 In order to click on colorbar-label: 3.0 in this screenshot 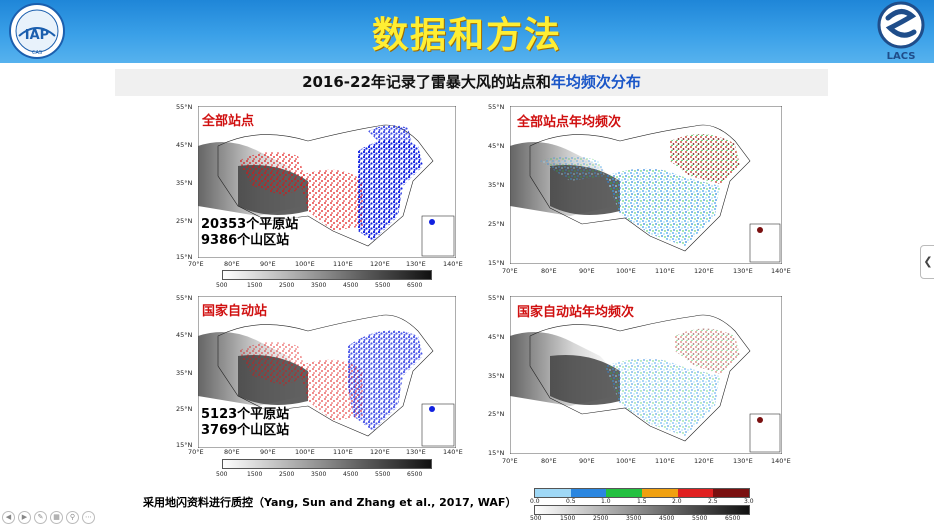, I will do `click(749, 501)`.